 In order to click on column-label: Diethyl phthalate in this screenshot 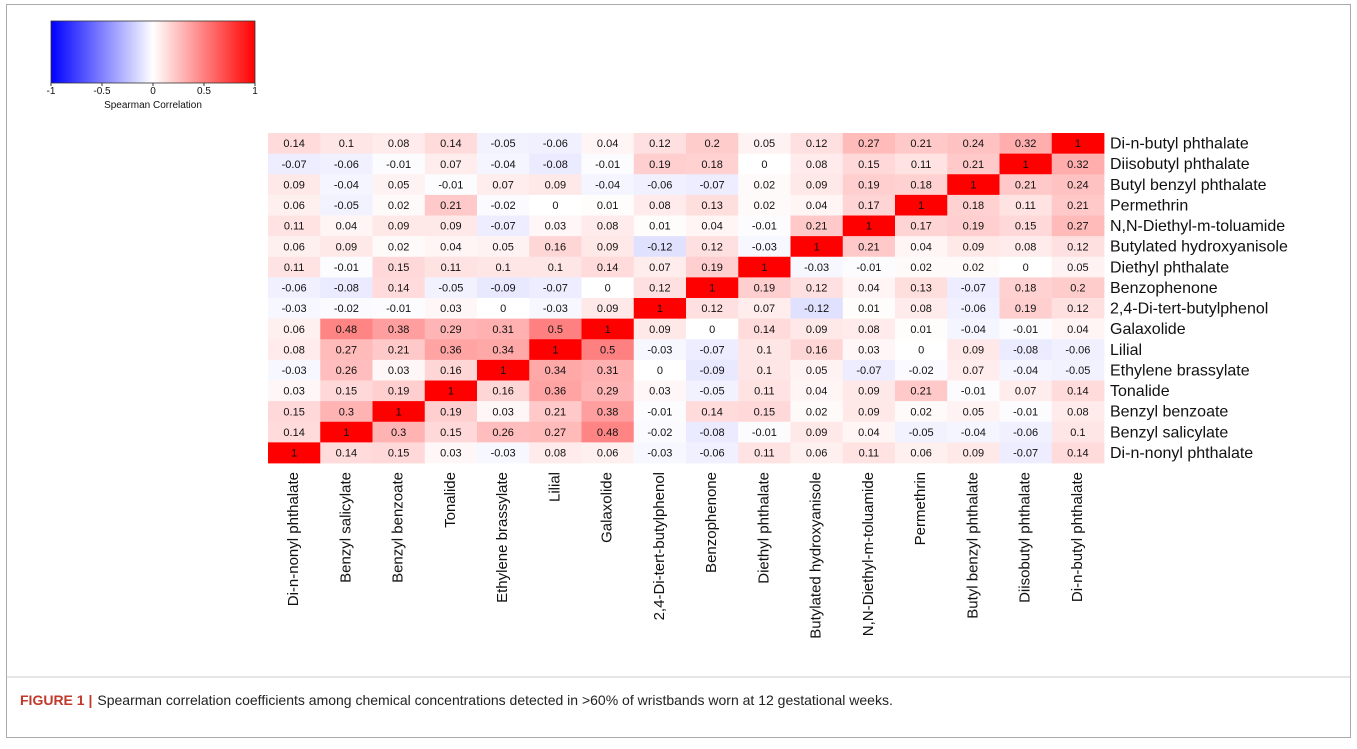, I will do `click(763, 528)`.